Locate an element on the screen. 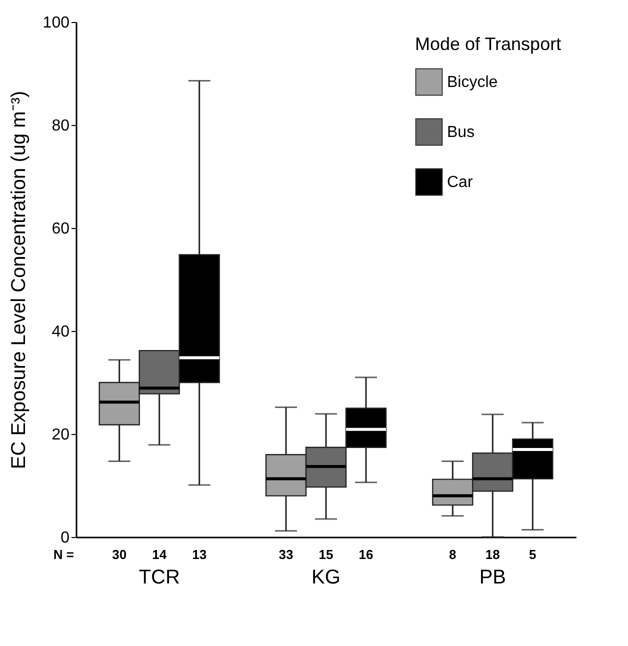 The image size is (628, 646). text: 15 is located at coordinates (326, 554).